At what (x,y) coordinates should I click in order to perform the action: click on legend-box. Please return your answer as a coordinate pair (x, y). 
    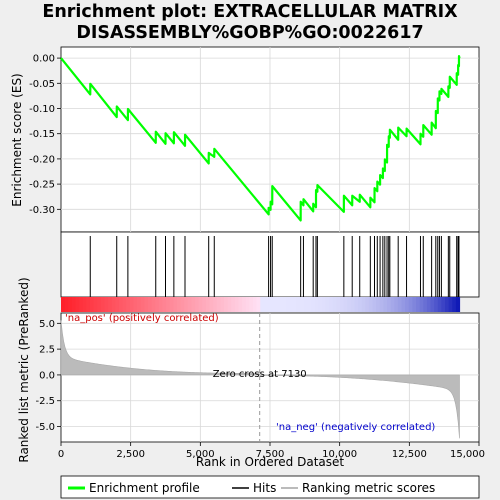
    Looking at the image, I should click on (270, 487).